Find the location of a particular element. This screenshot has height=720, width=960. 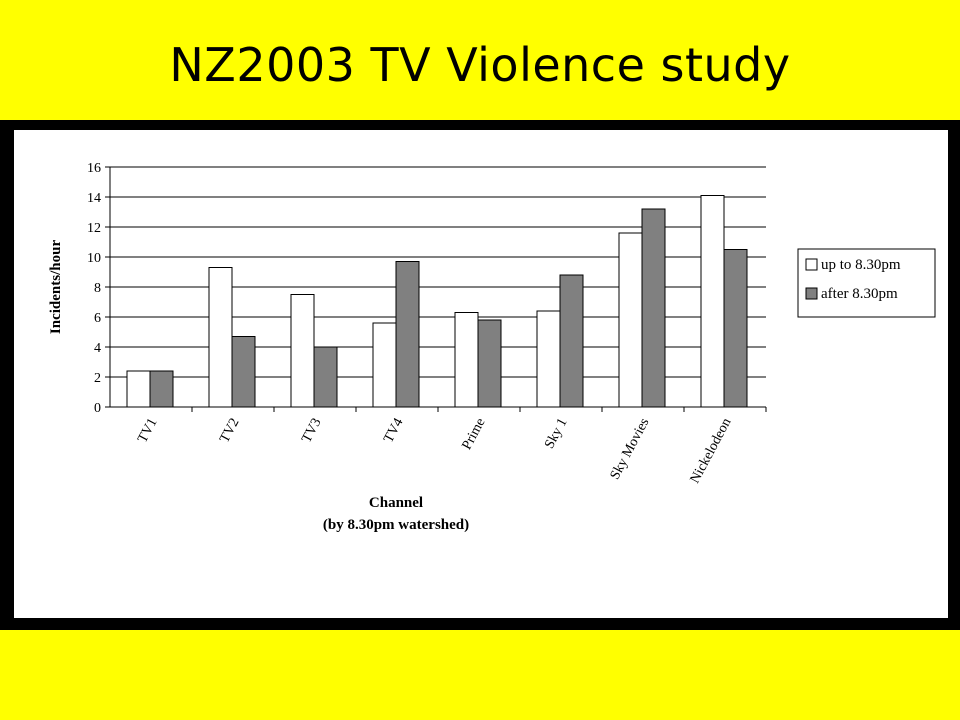

y-tick-label: 2 is located at coordinates (97, 378).